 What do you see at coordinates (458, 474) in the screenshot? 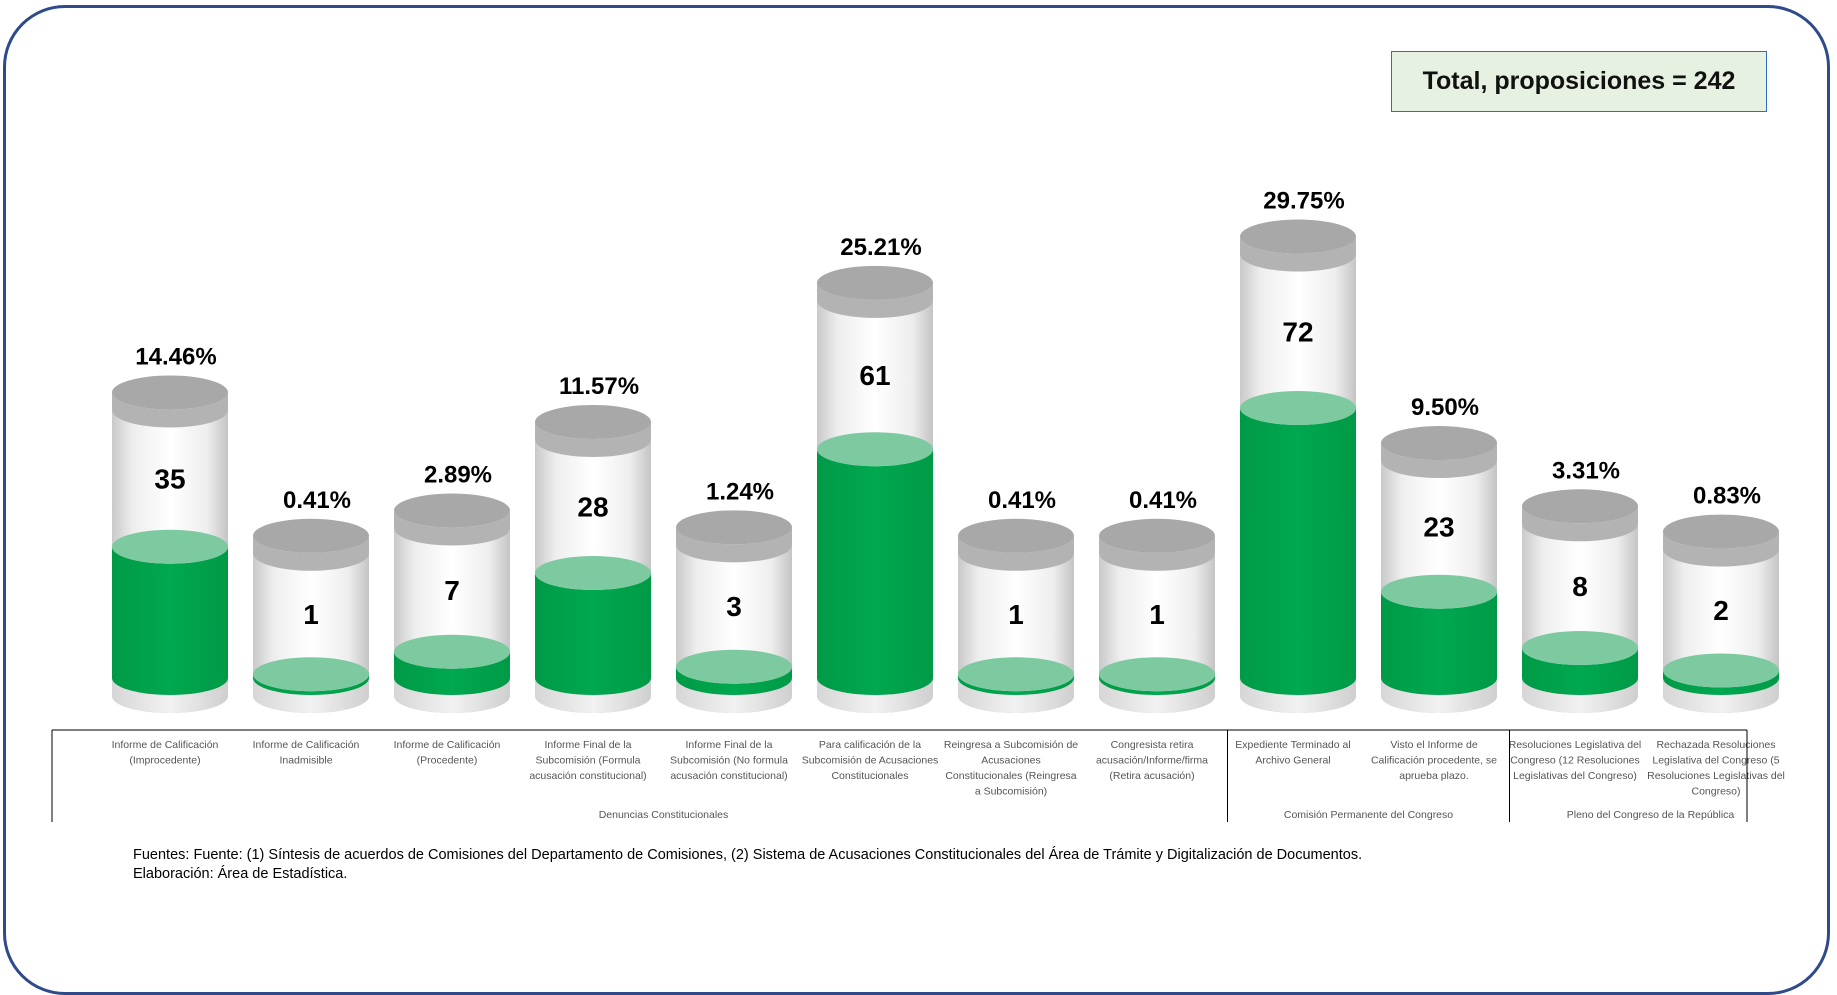
I see `percent-label: 2.89%` at bounding box center [458, 474].